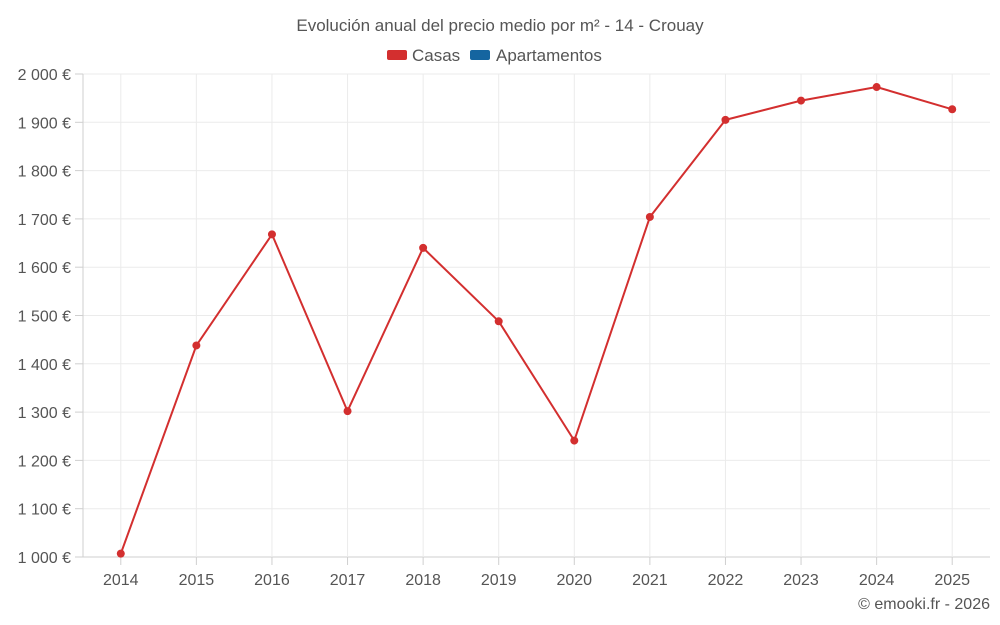 The image size is (1000, 625). What do you see at coordinates (494, 55) in the screenshot?
I see `legend: Casas Apartamentos` at bounding box center [494, 55].